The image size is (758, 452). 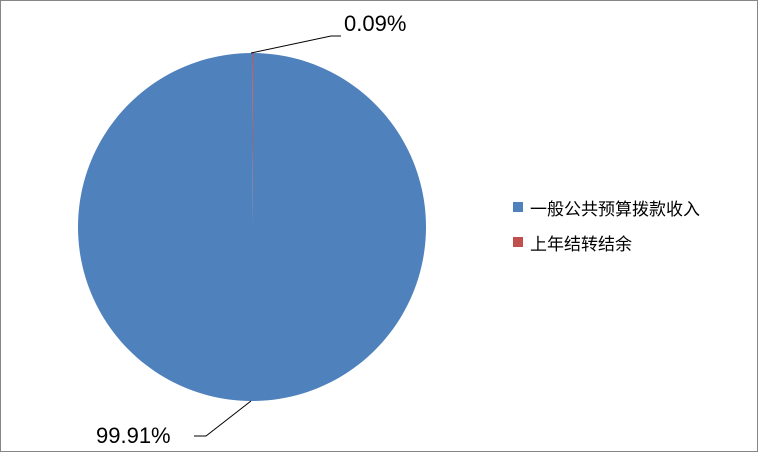 I want to click on pie-slice-carryover, so click(x=252, y=140).